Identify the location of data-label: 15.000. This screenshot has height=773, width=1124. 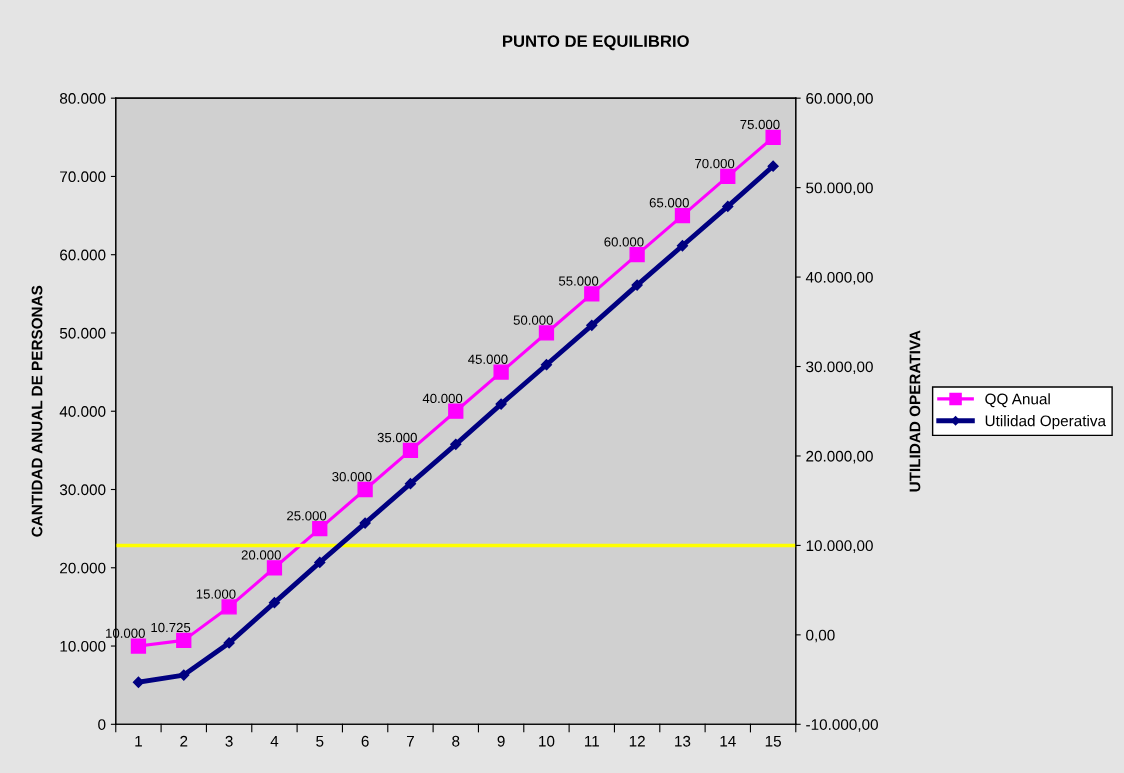
(216, 594).